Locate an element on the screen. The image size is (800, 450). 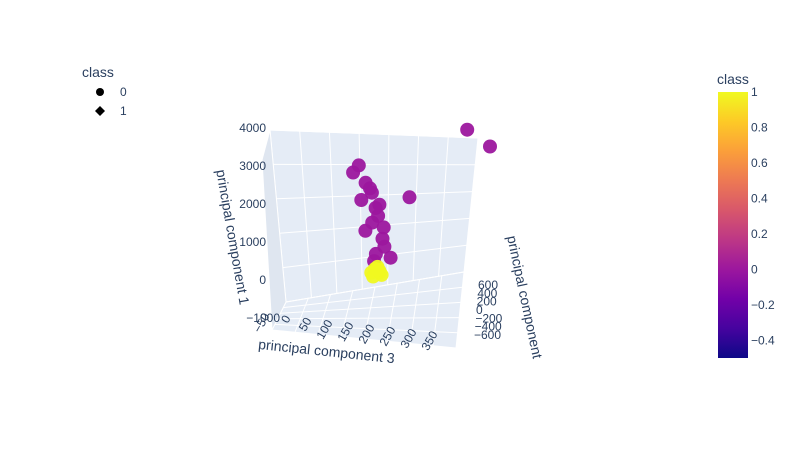
y-tick-label: 600 is located at coordinates (488, 285).